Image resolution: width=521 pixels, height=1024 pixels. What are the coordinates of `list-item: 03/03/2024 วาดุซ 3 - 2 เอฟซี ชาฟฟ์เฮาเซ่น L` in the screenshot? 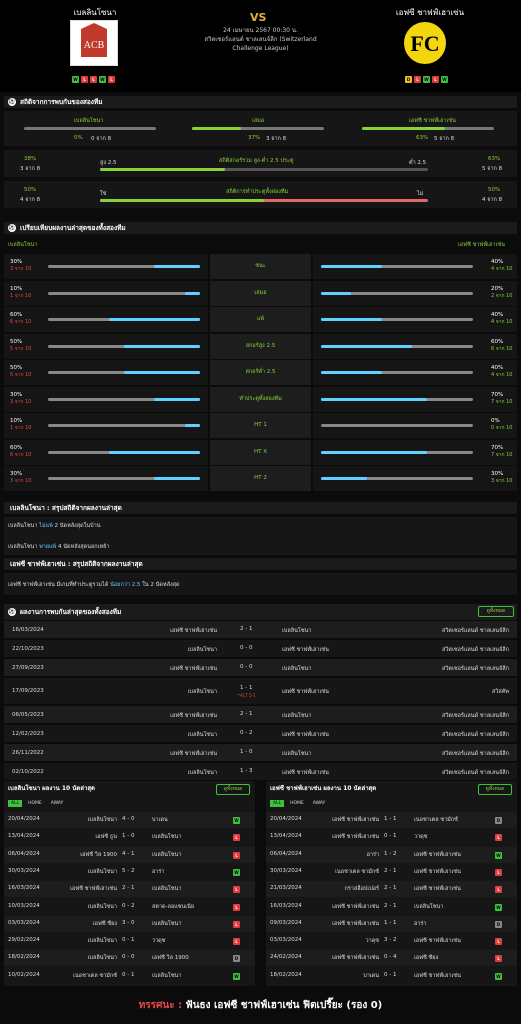 It's located at (391, 941).